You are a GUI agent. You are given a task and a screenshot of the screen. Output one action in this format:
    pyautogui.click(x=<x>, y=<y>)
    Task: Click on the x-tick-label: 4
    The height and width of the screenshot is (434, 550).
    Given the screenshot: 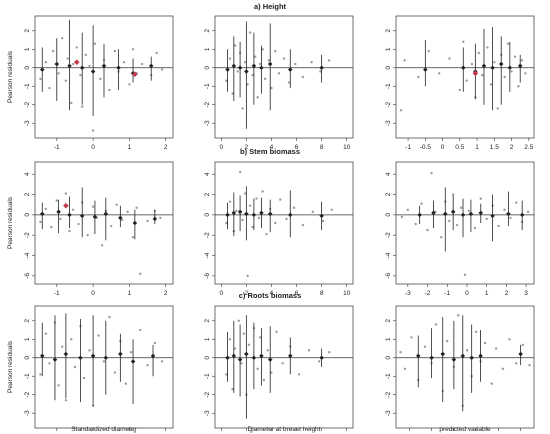 What is the action you would take?
    pyautogui.click(x=272, y=147)
    